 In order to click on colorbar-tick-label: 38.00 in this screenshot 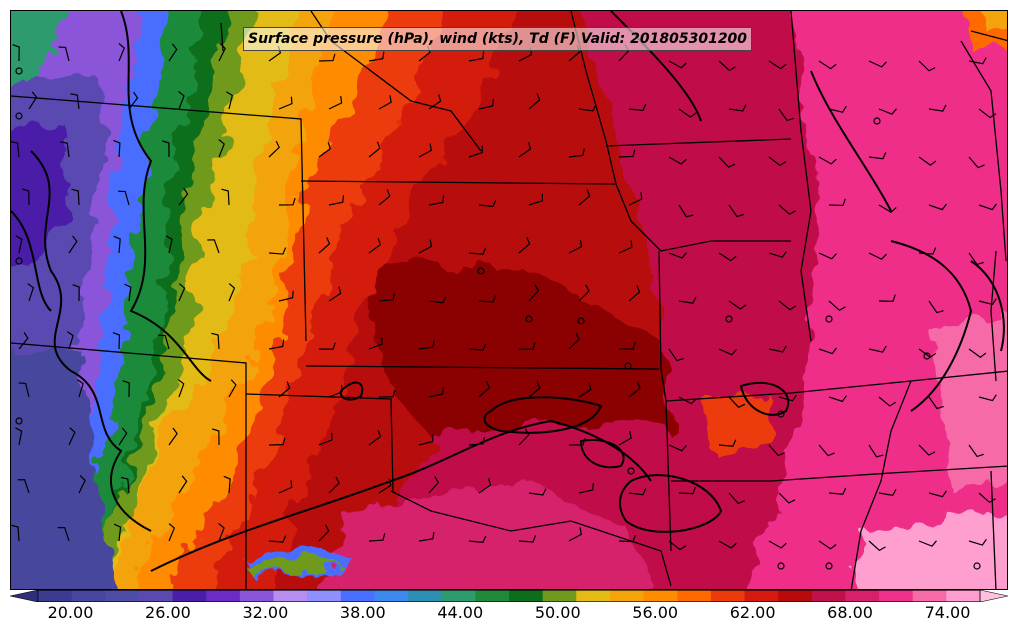, I will do `click(362, 612)`.